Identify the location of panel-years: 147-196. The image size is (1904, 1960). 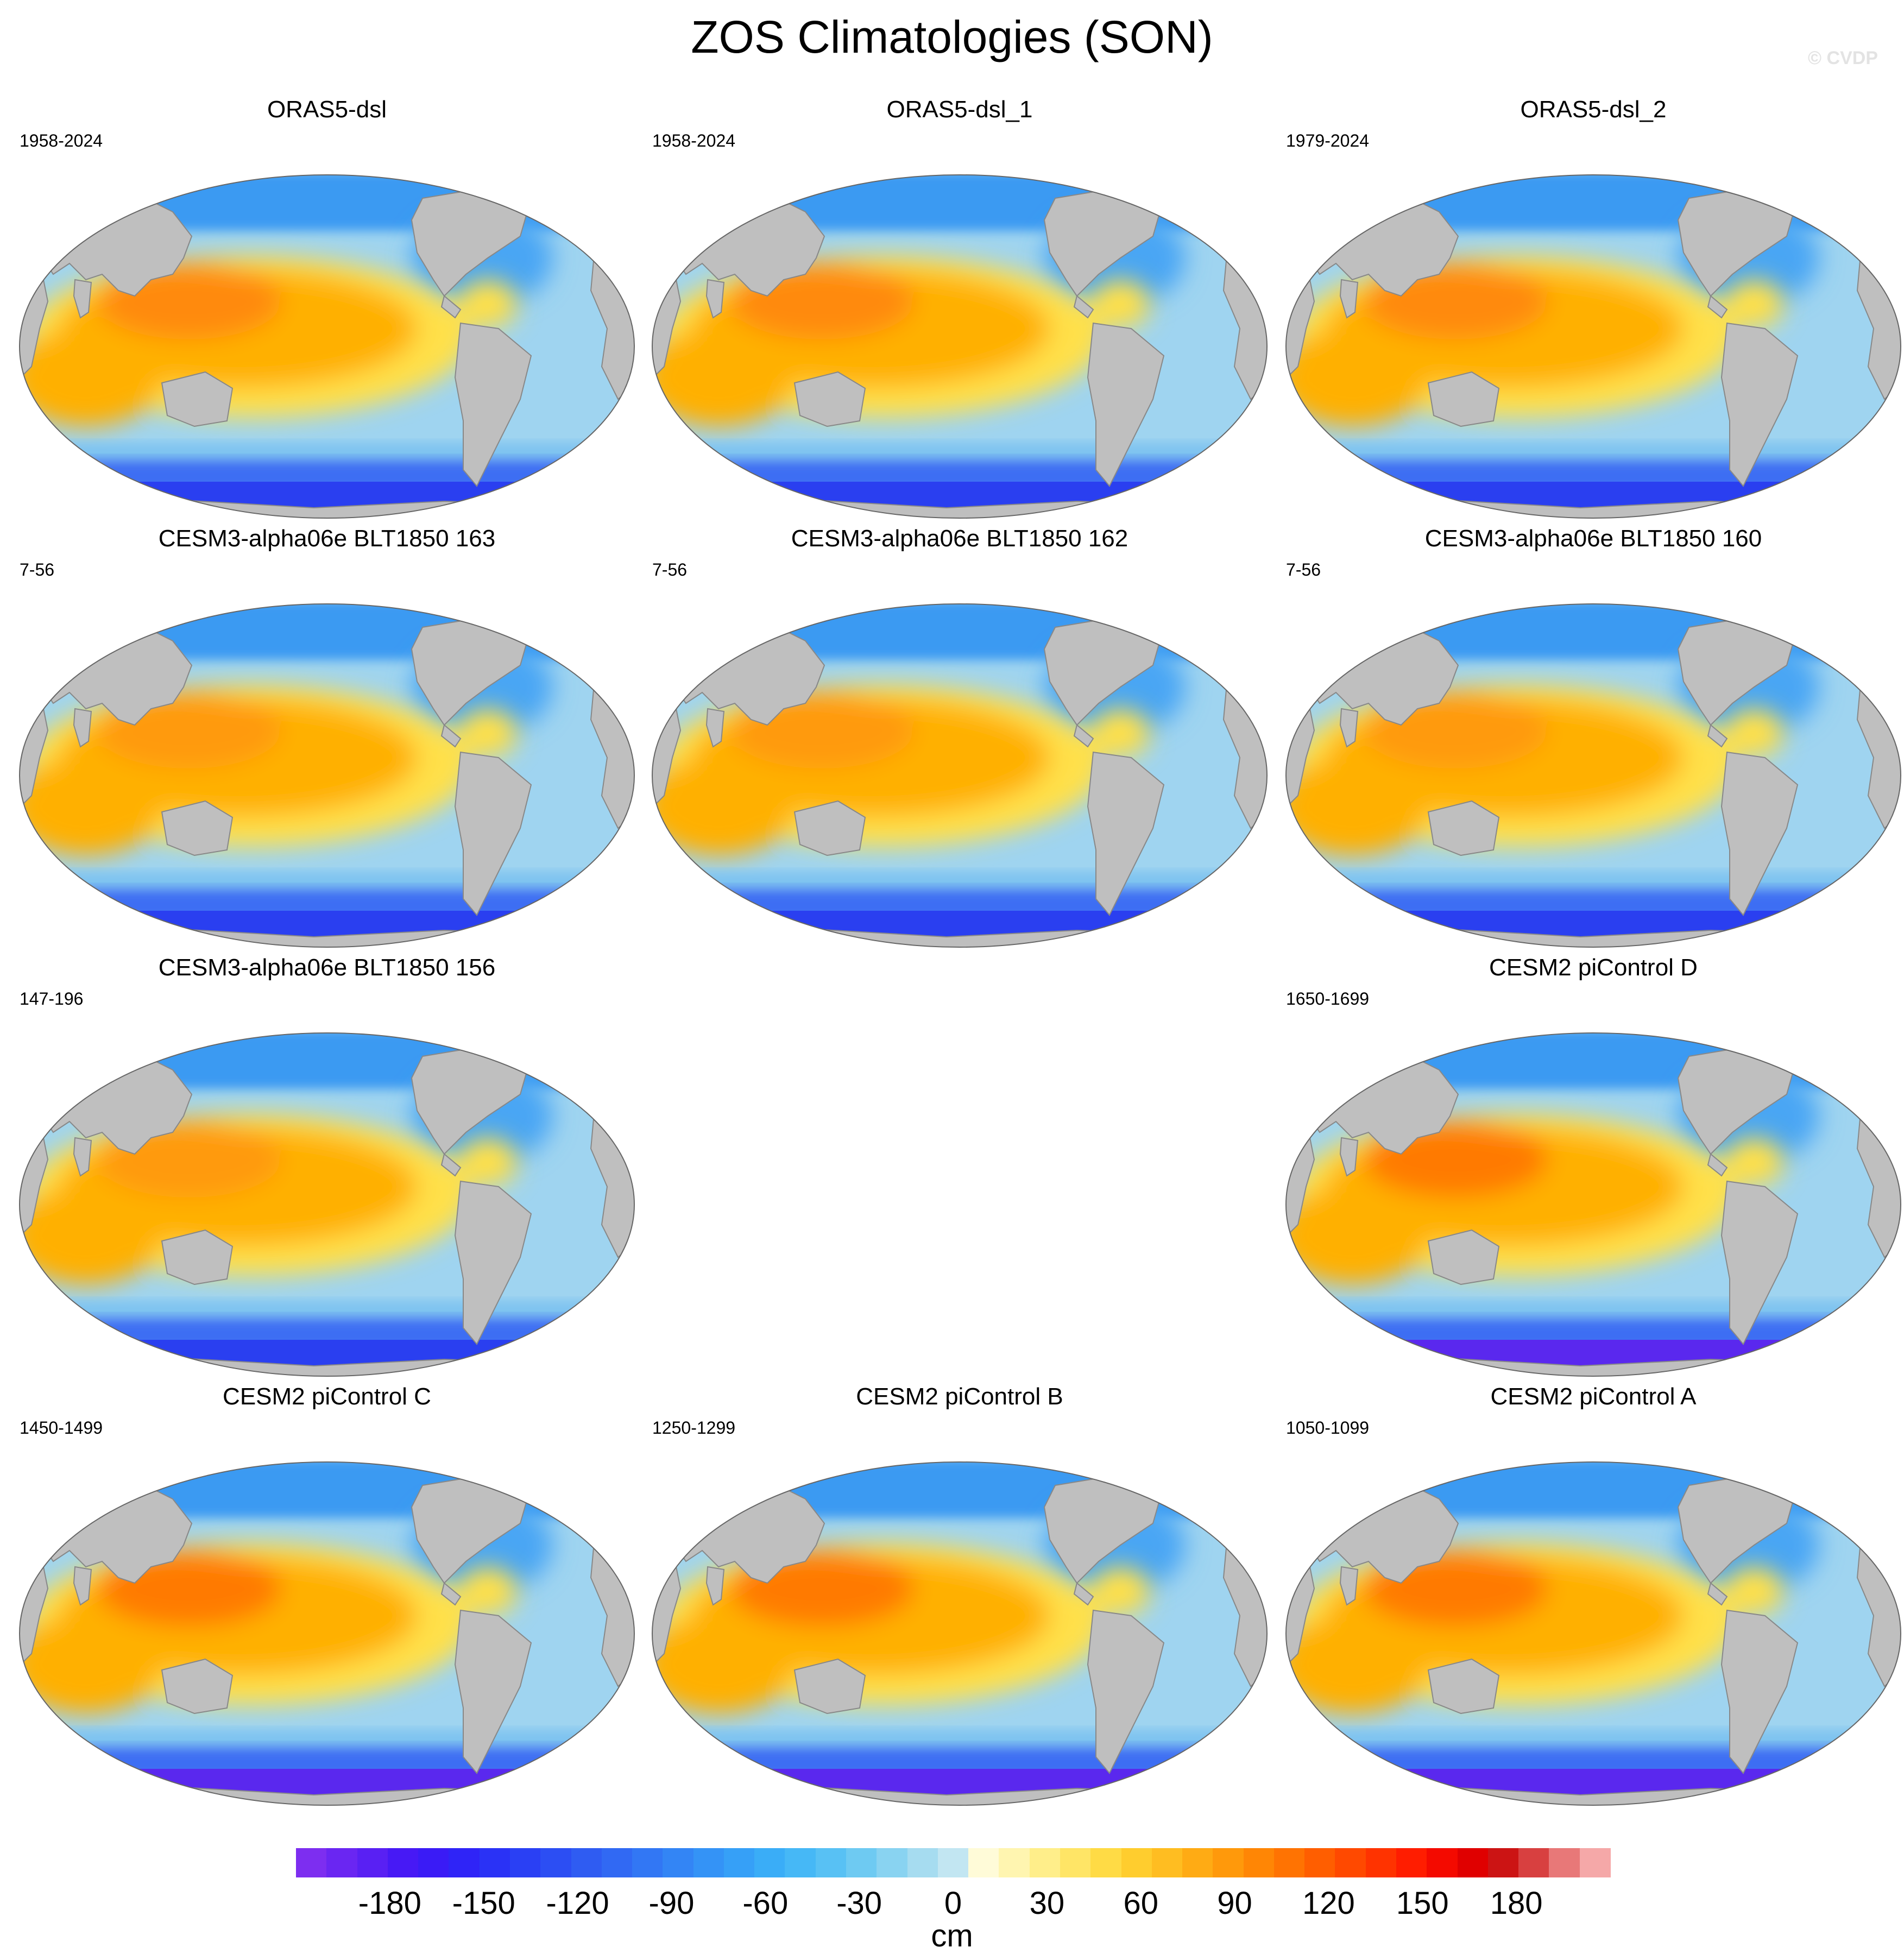
(52, 999).